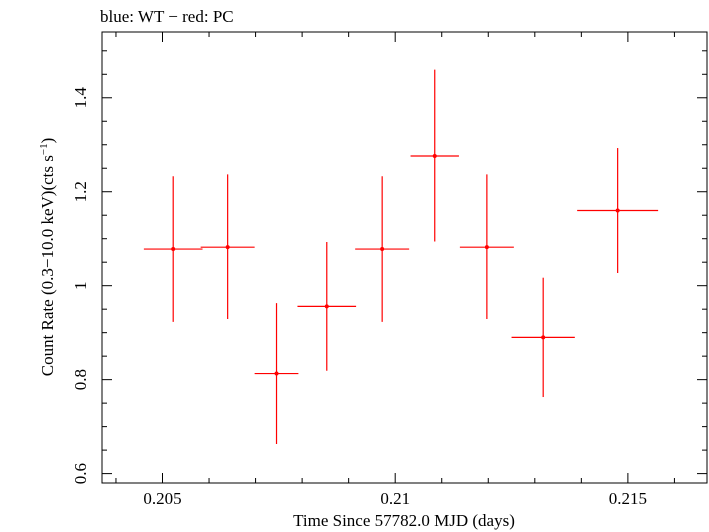 The height and width of the screenshot is (532, 709). I want to click on chart-title: blue: WT − red: PC, so click(167, 16).